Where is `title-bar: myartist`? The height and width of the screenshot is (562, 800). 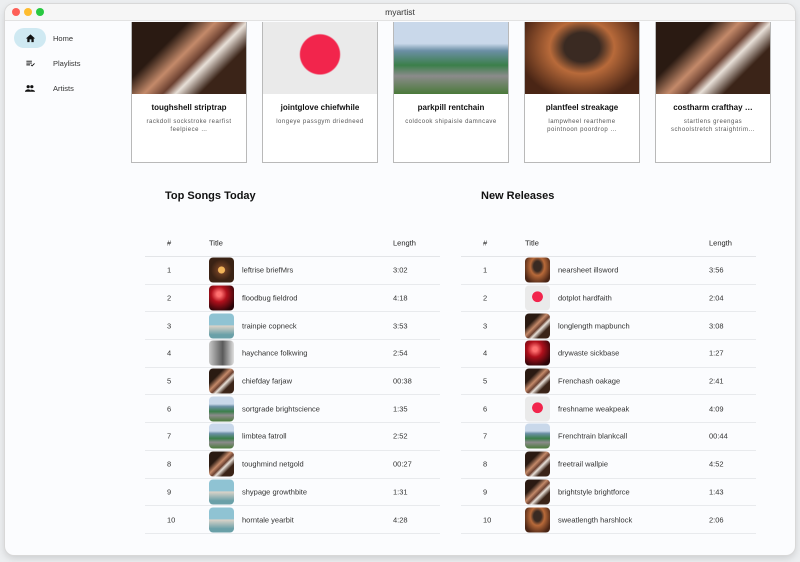
title-bar: myartist is located at coordinates (400, 12).